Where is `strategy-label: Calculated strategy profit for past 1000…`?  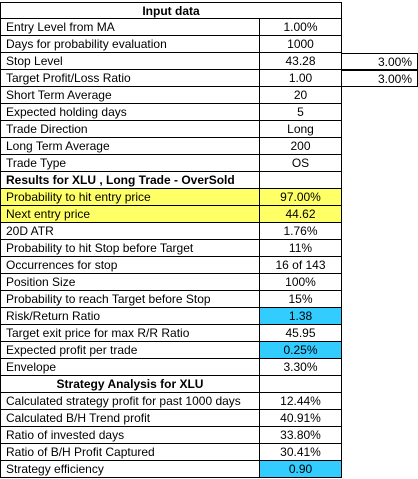 strategy-label: Calculated strategy profit for past 1000… is located at coordinates (129, 401).